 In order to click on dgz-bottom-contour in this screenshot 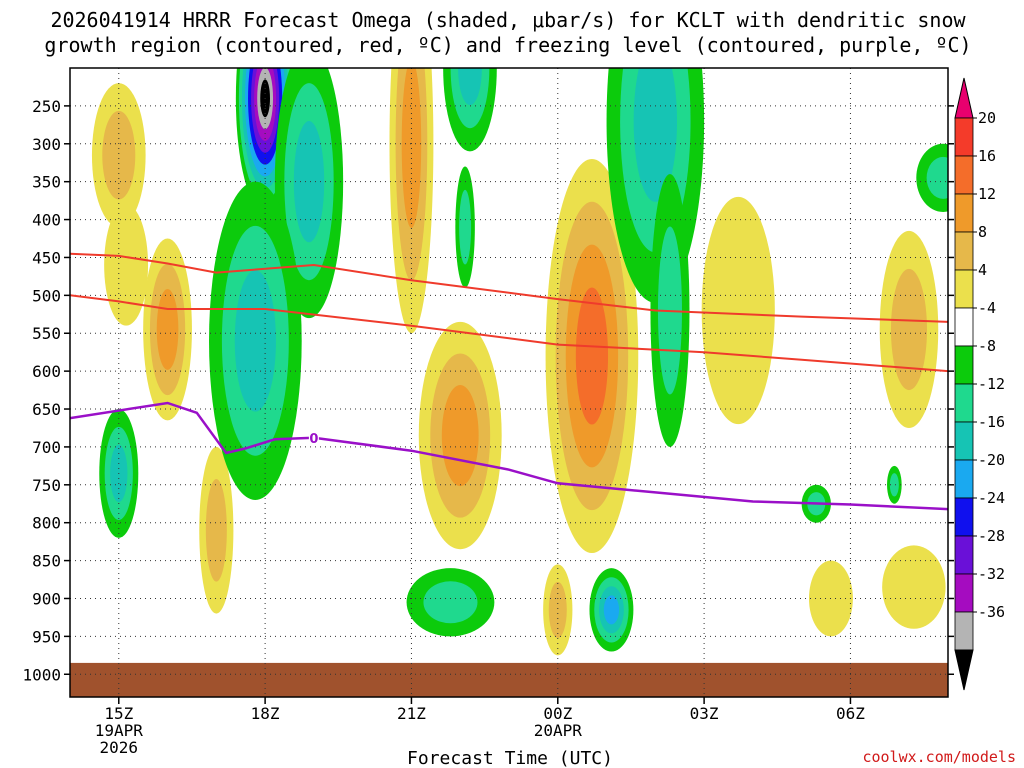, I will do `click(509, 333)`.